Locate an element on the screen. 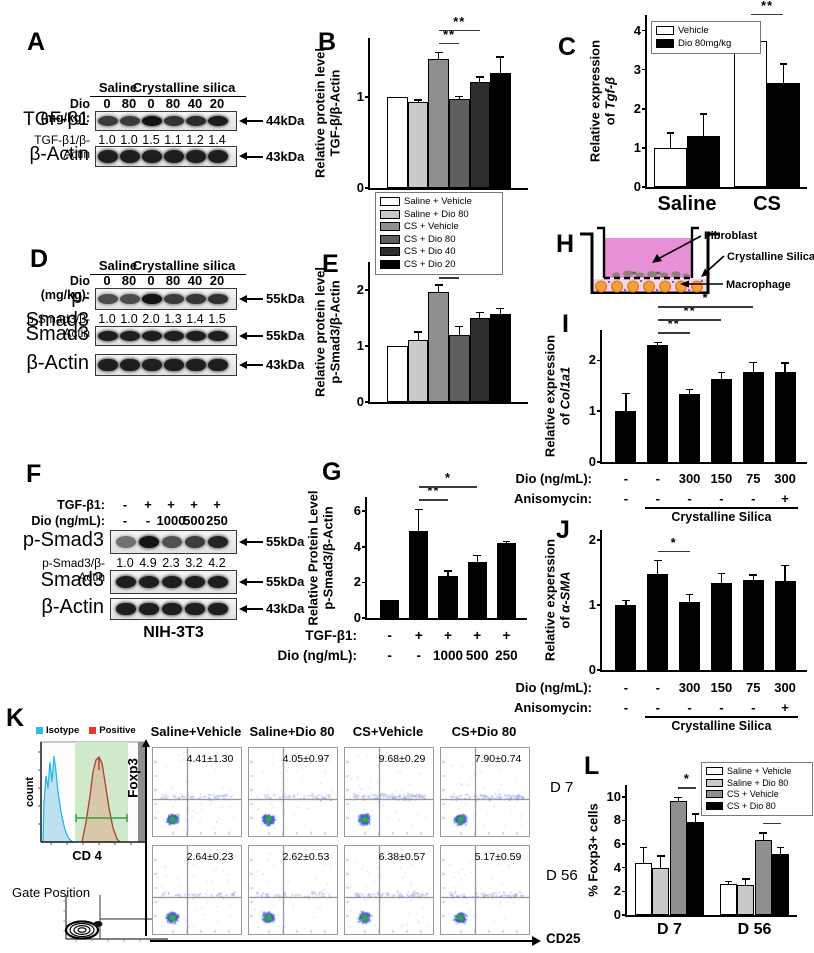  blot-band-box is located at coordinates (173, 542).